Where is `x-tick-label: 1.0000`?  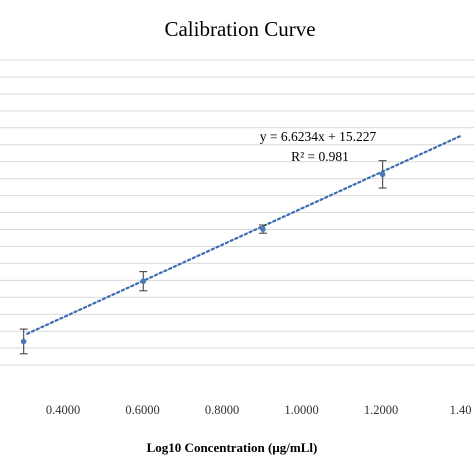
x-tick-label: 1.0000 is located at coordinates (301, 410).